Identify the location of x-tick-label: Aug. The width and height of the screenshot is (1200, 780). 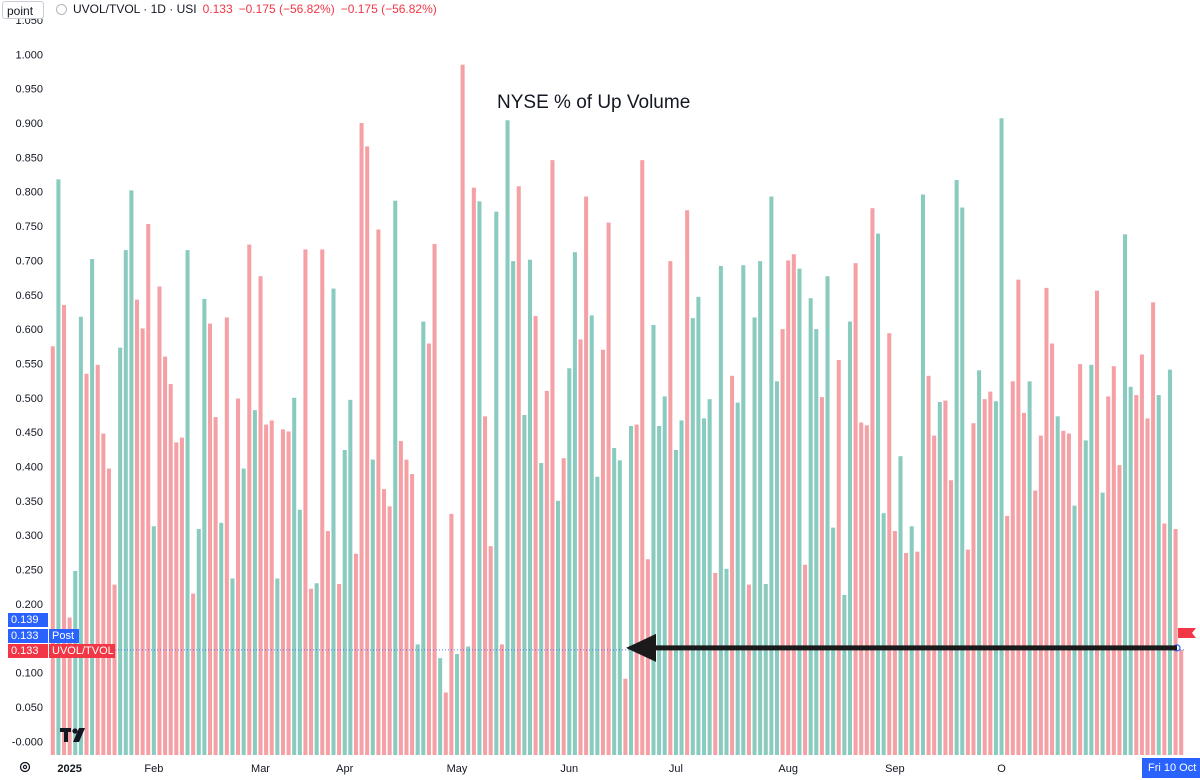
(788, 769).